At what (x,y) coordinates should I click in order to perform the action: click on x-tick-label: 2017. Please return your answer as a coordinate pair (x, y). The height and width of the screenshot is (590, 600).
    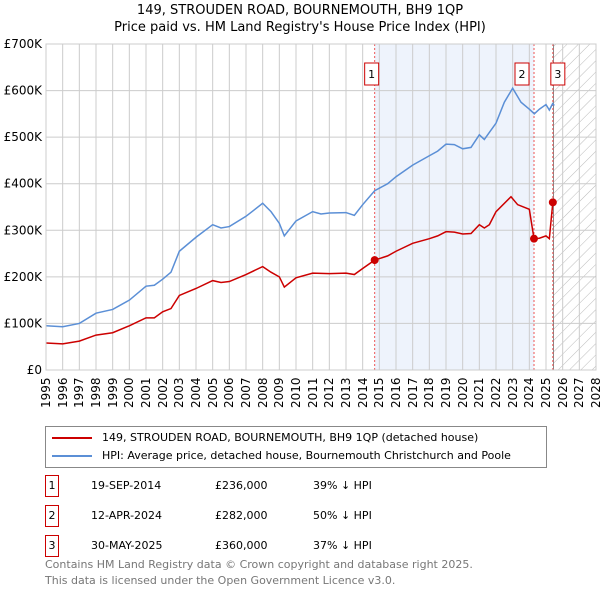
    Looking at the image, I should click on (412, 392).